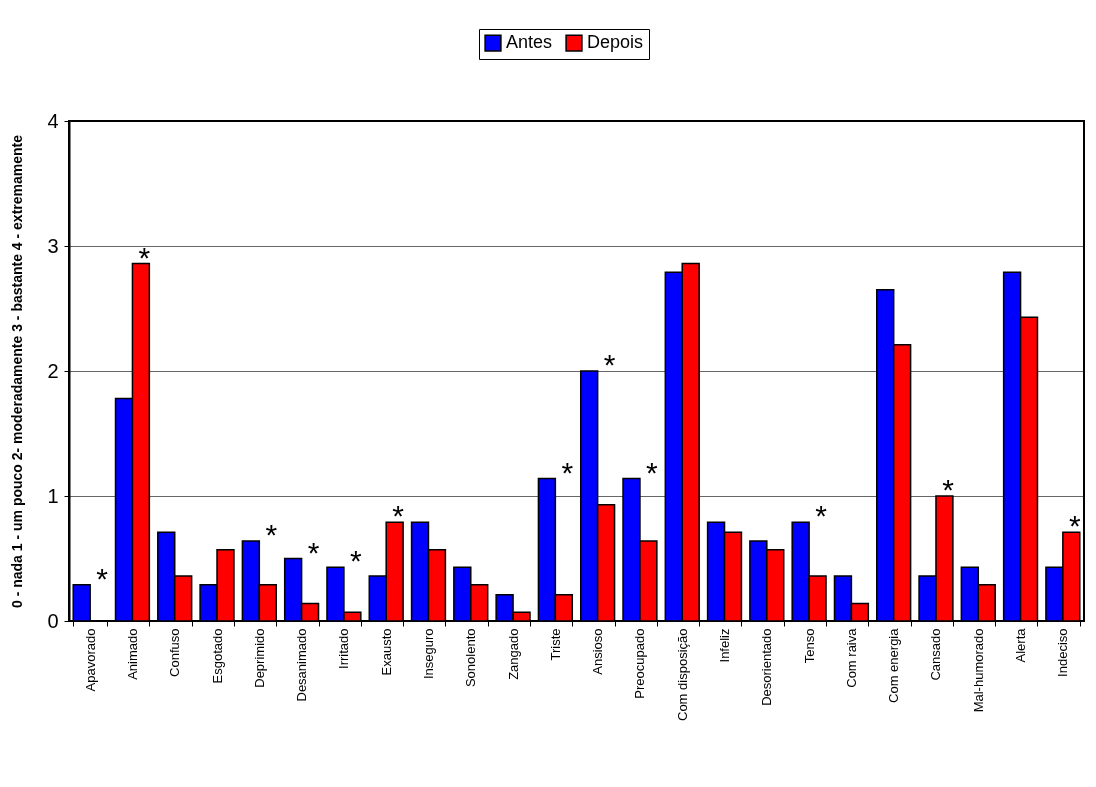  What do you see at coordinates (90, 660) in the screenshot?
I see `x-tick-label: Apavorado` at bounding box center [90, 660].